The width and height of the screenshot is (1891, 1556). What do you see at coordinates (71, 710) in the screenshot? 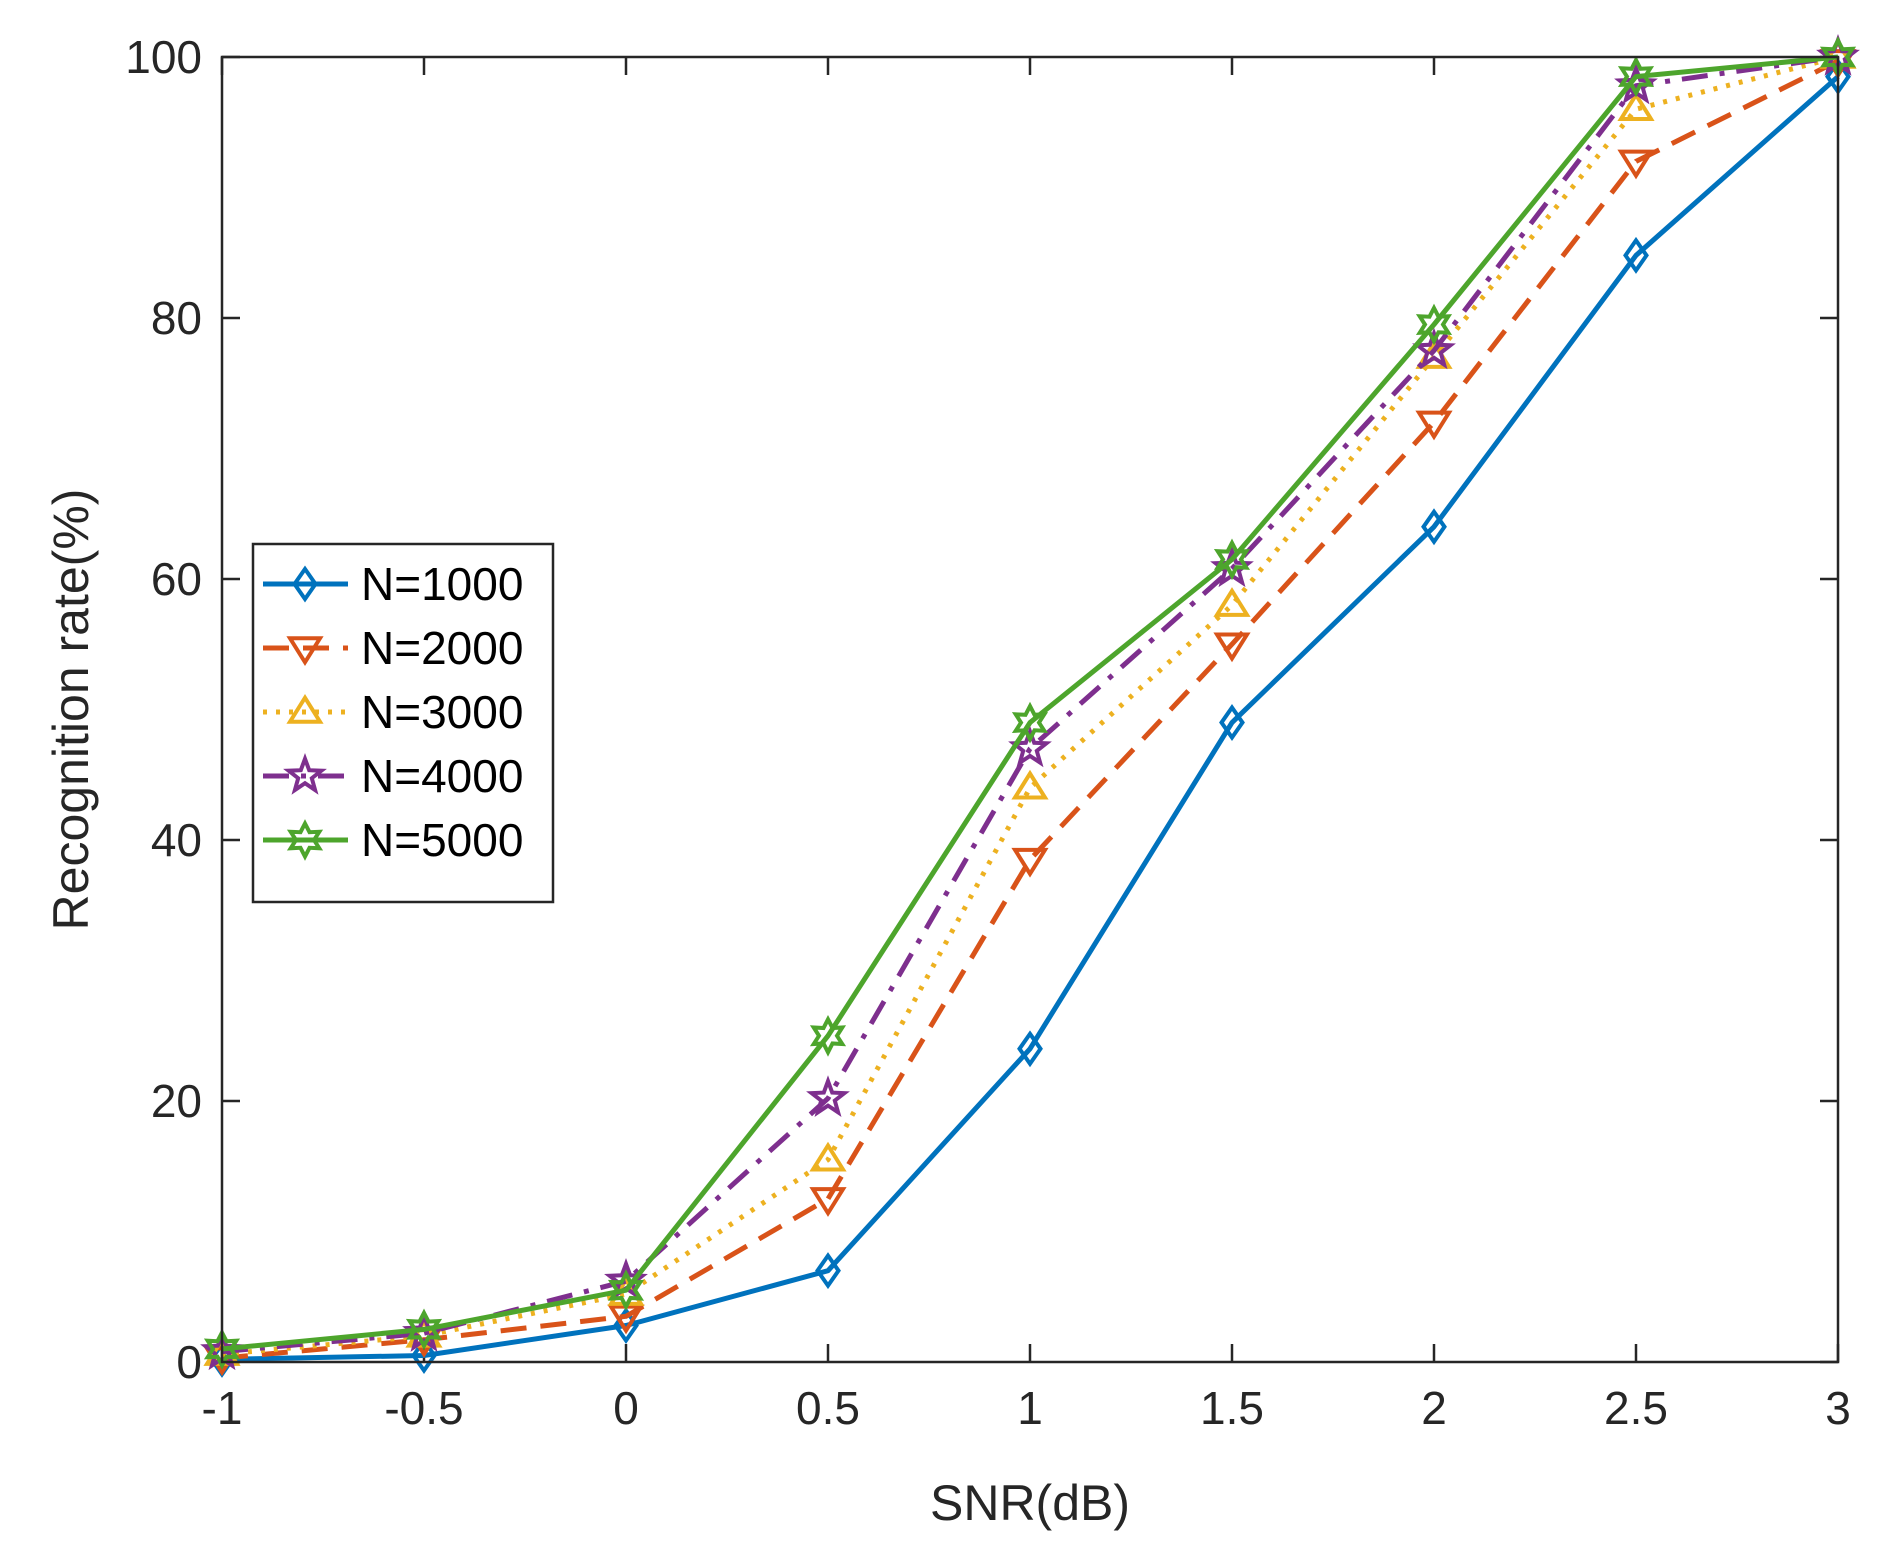
I see `y-axis-title: Recognition rate(%)` at bounding box center [71, 710].